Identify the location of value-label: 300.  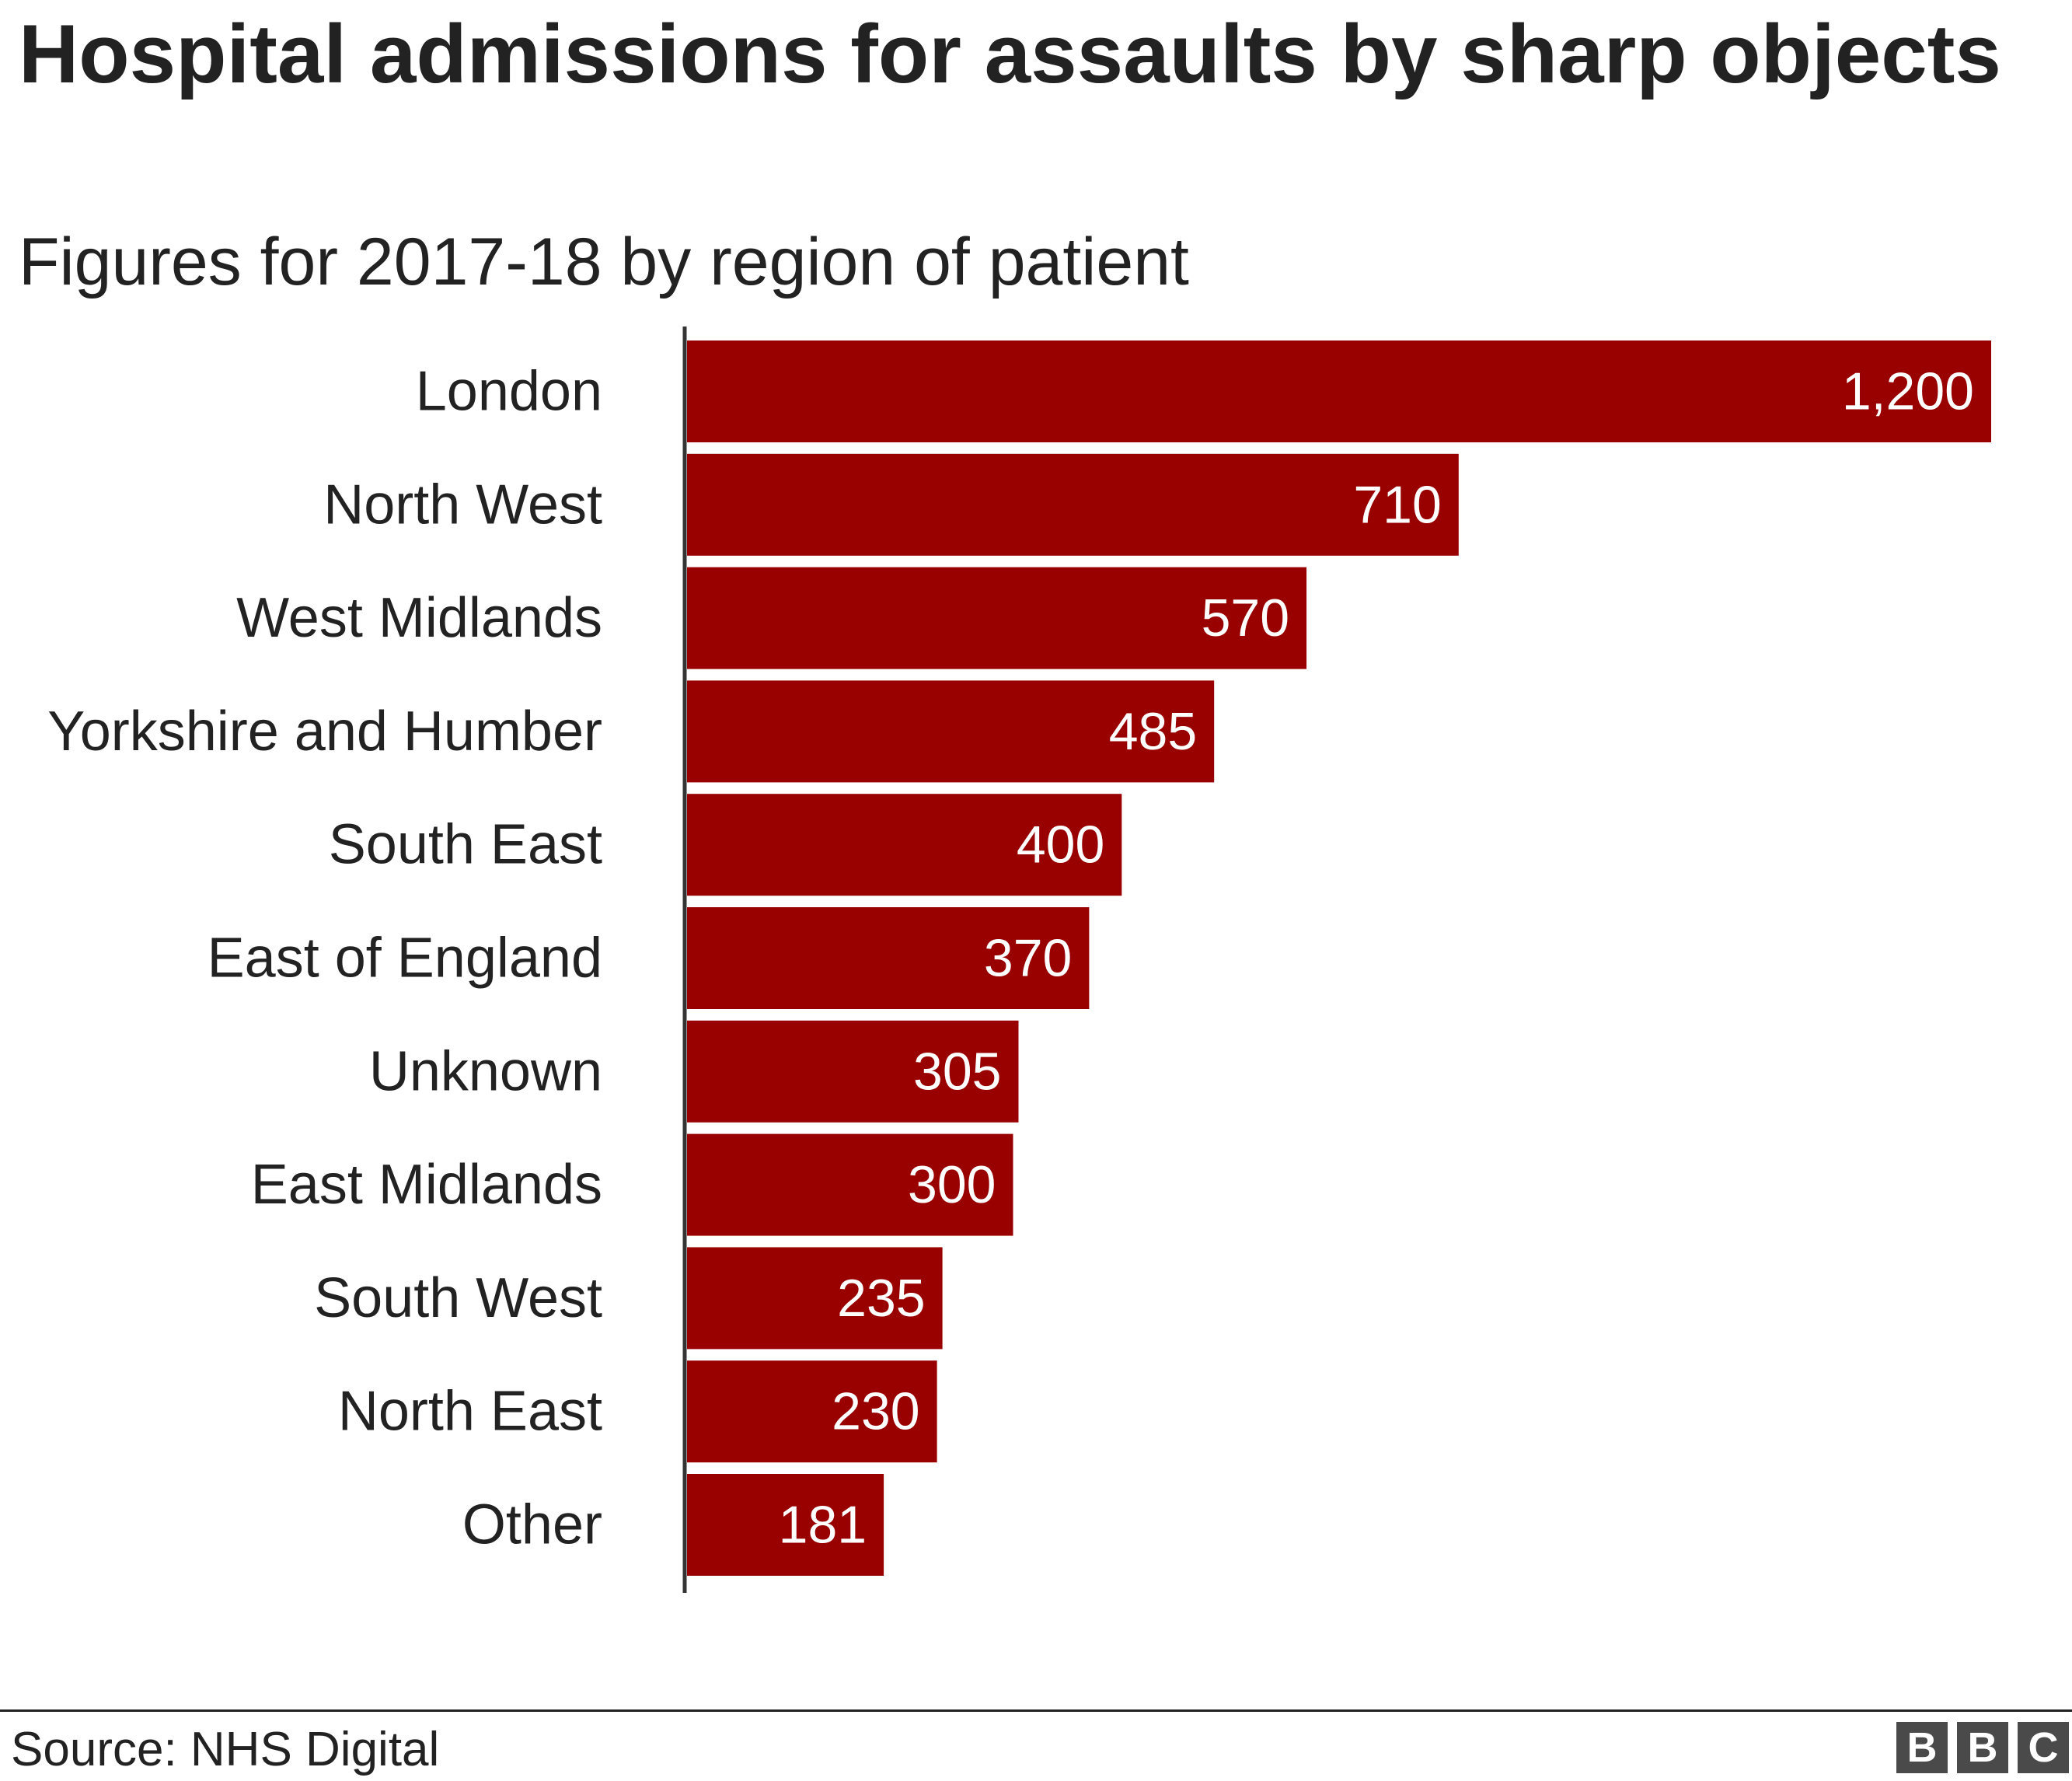
(952, 1184).